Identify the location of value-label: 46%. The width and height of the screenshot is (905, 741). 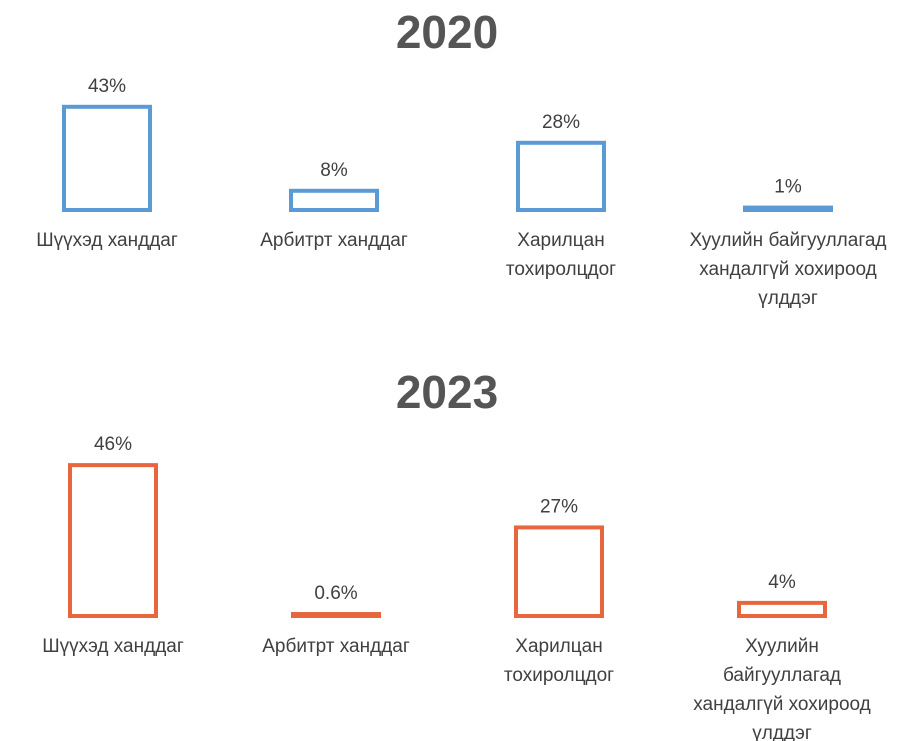
(113, 444).